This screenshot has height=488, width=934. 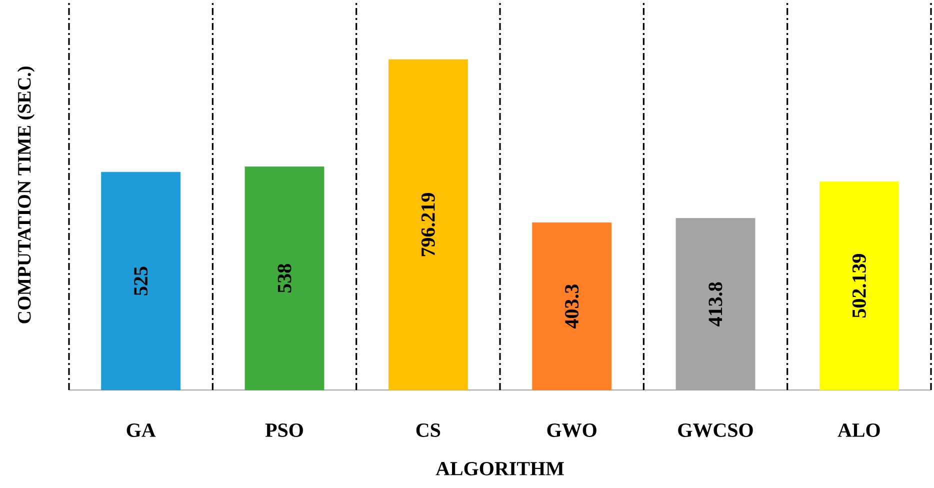 I want to click on x-tick-label: PSO, so click(x=284, y=430).